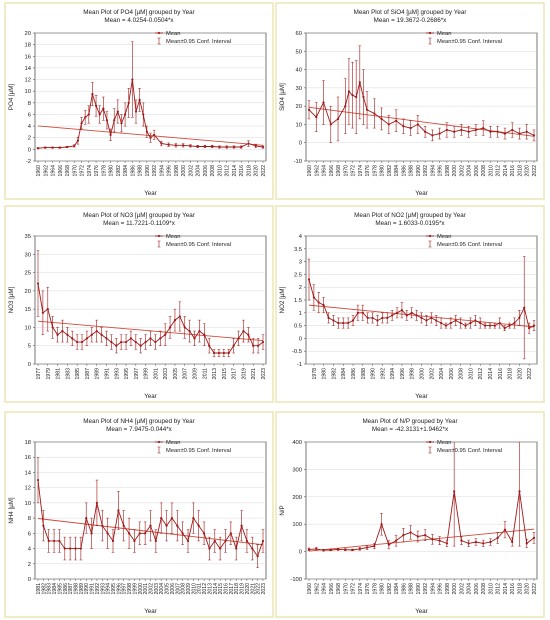 This screenshot has height=620, width=550. I want to click on x-tick-label: 2006, so click(173, 589).